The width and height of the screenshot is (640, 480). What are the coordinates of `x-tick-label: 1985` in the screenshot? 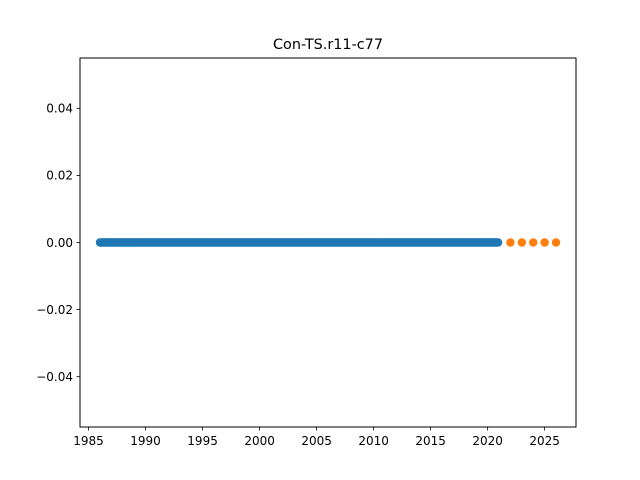 It's located at (88, 441).